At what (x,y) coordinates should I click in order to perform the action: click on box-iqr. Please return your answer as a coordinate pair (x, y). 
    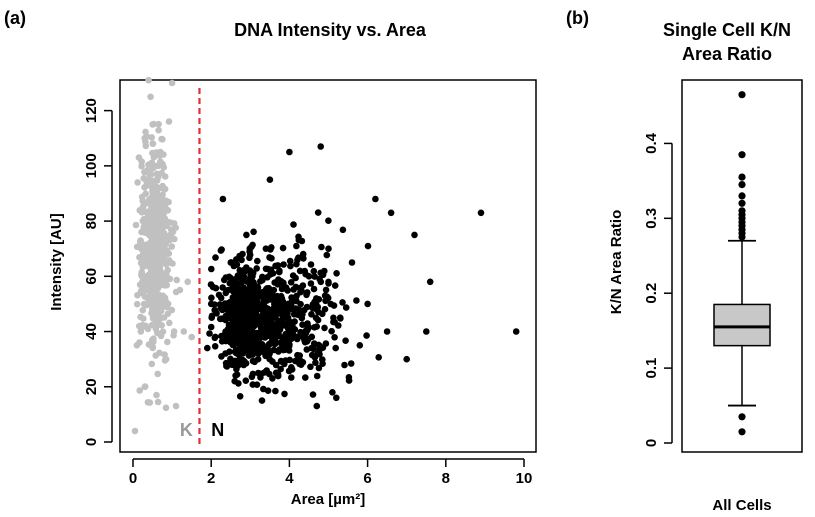
    Looking at the image, I should click on (742, 325).